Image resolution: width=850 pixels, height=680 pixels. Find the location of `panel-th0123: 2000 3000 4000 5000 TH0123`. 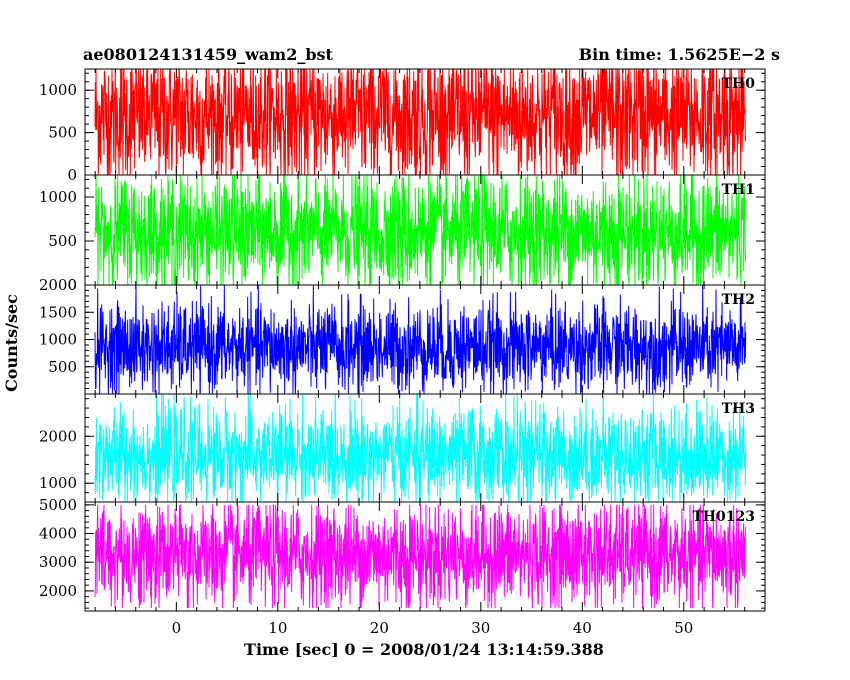

panel-th0123: 2000 3000 4000 5000 TH0123 is located at coordinates (402, 554).